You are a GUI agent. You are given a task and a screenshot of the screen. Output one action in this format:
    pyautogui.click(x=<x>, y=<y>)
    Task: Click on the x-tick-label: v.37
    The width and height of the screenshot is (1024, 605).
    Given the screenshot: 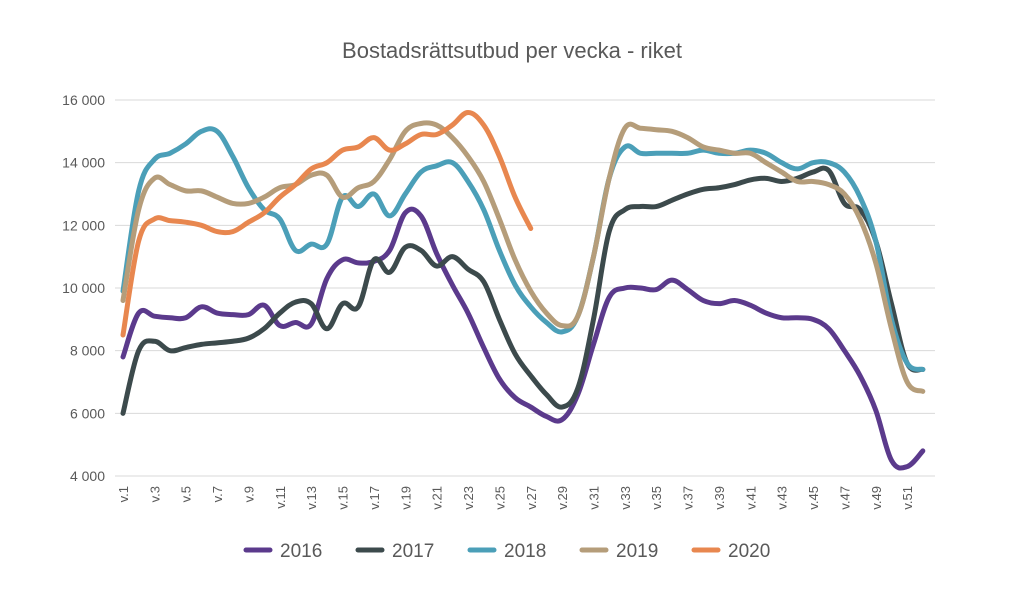 What is the action you would take?
    pyautogui.click(x=688, y=498)
    